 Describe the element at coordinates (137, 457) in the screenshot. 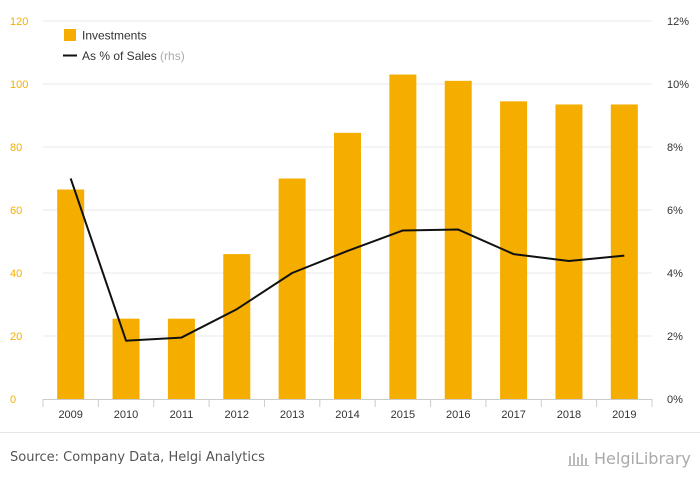

I see `source-note: Source: Company Data, Helgi Analytics` at that location.